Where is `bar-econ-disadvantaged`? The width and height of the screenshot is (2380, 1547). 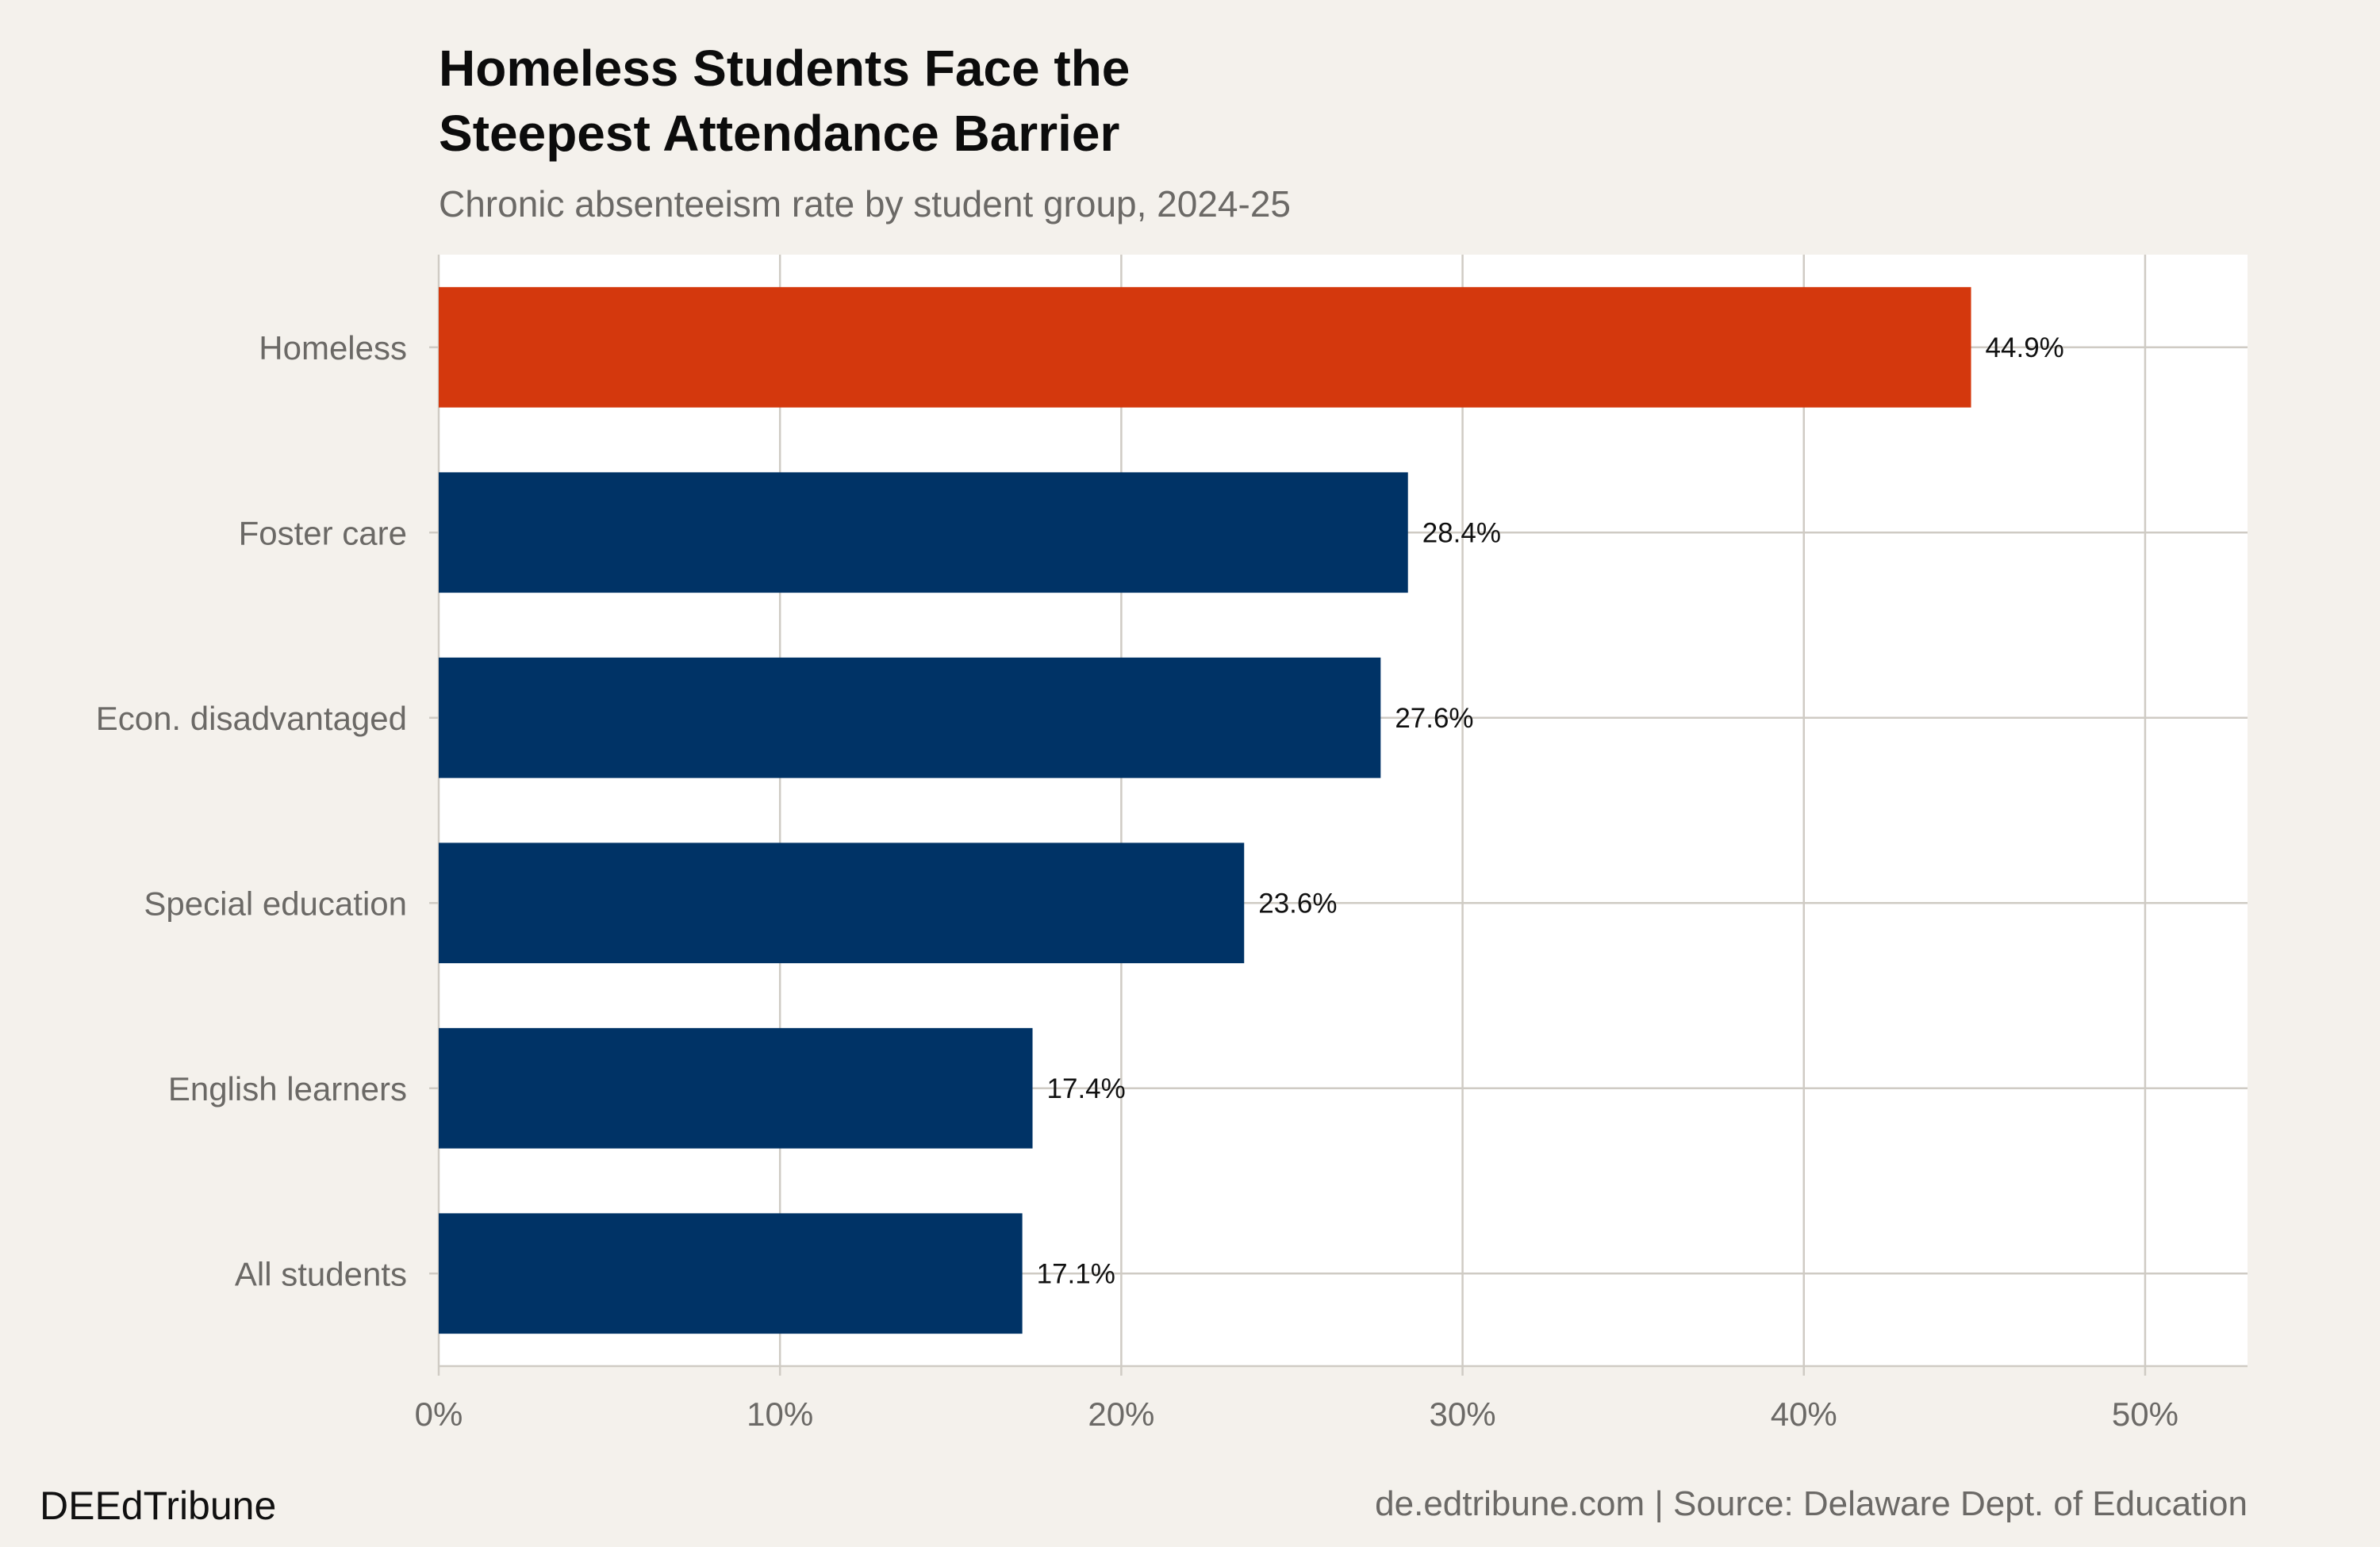 bar-econ-disadvantaged is located at coordinates (910, 717).